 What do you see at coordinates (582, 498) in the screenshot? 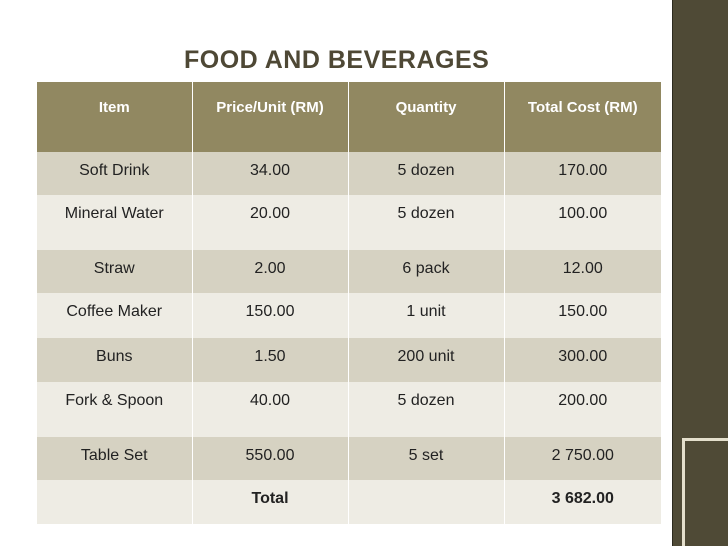
I see `grand-total-value: 3 682.00` at bounding box center [582, 498].